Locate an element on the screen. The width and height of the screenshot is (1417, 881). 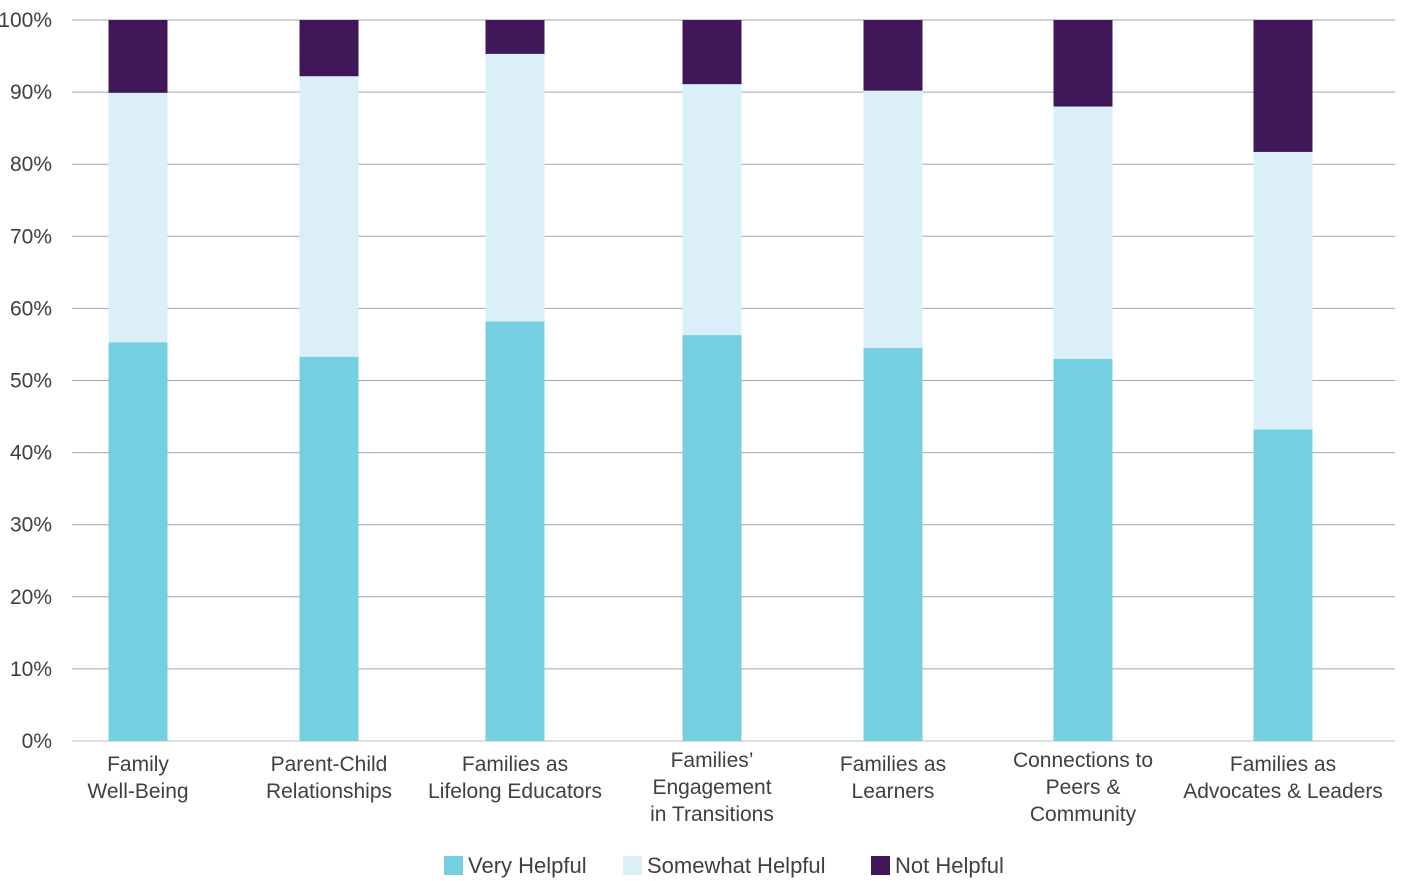
x-category-label: Connections to is located at coordinates (1083, 760).